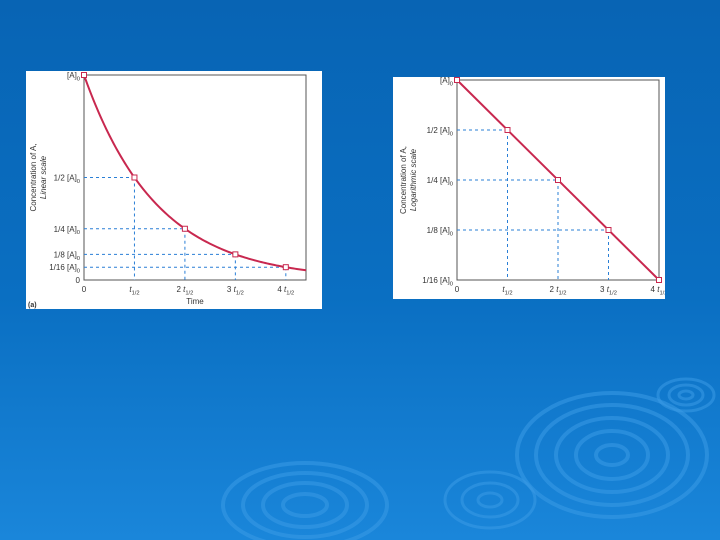 Image resolution: width=720 pixels, height=540 pixels. I want to click on y-axis-title-line2: Linear scale, so click(43, 177).